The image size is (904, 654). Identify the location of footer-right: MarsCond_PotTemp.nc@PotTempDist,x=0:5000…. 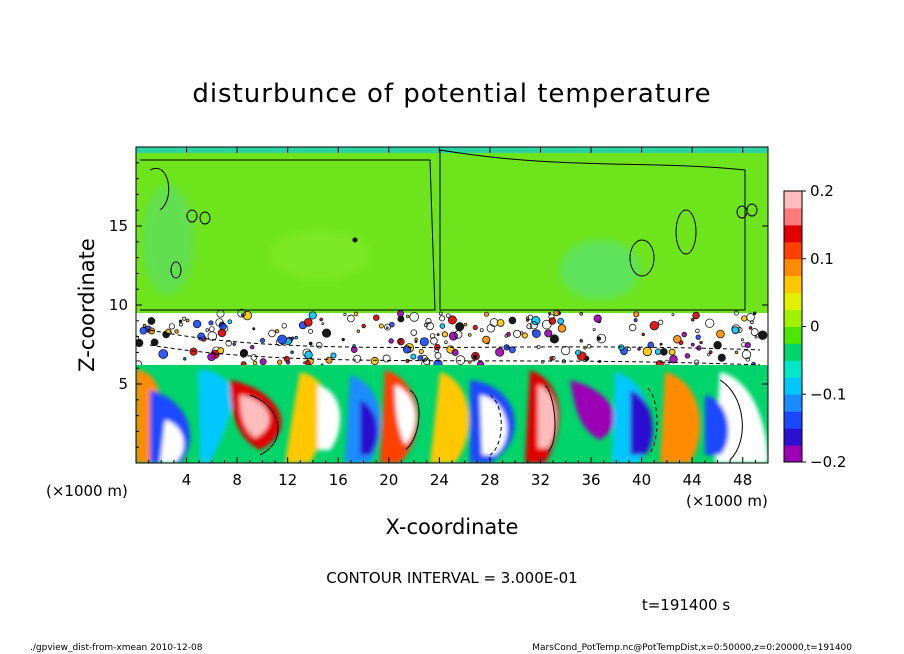
(692, 648).